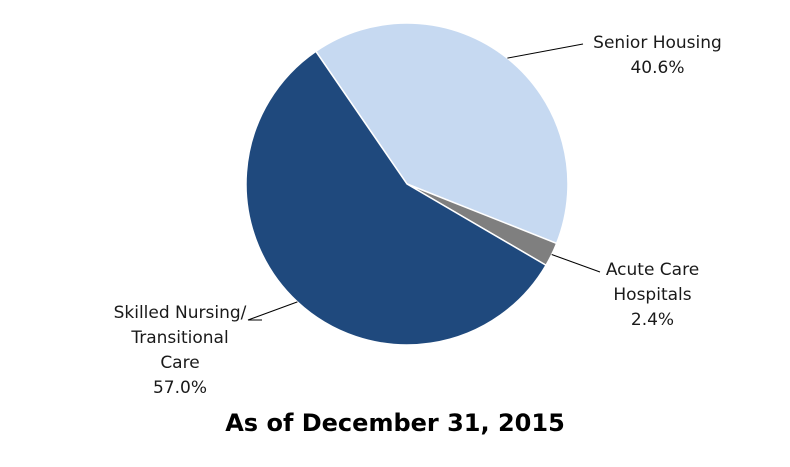  What do you see at coordinates (180, 338) in the screenshot?
I see `slice-name-line: Transitional` at bounding box center [180, 338].